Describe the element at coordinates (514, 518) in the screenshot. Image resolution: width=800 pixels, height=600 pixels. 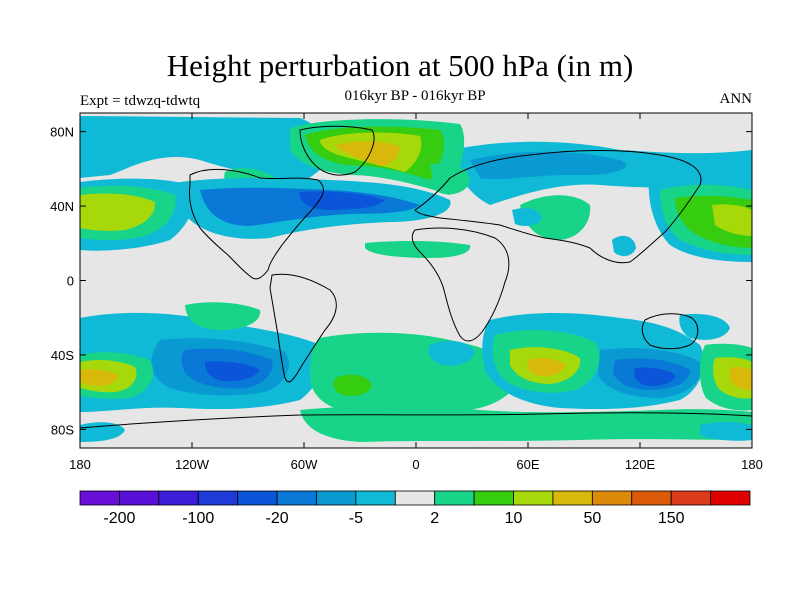
I see `colorbar-label: 10` at that location.